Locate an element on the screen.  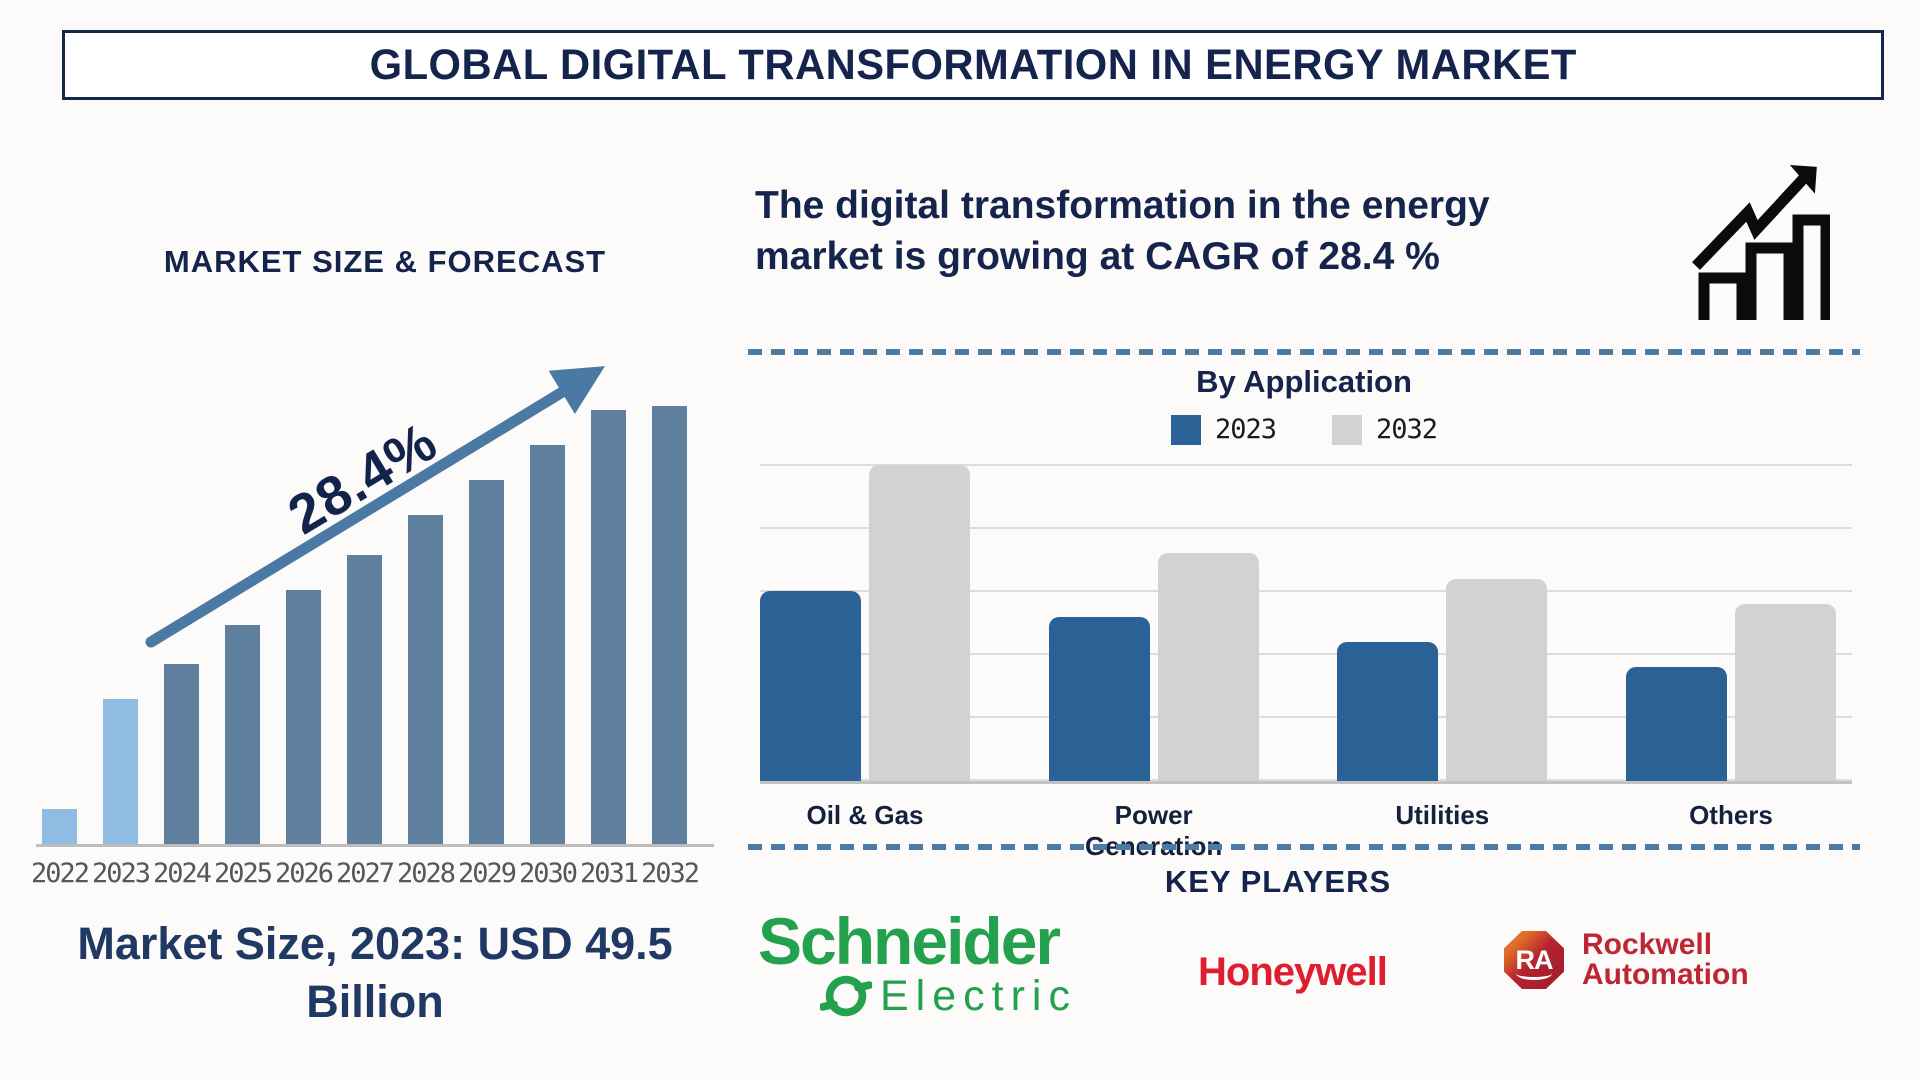
tick-label-2023: 2023 is located at coordinates (121, 873).